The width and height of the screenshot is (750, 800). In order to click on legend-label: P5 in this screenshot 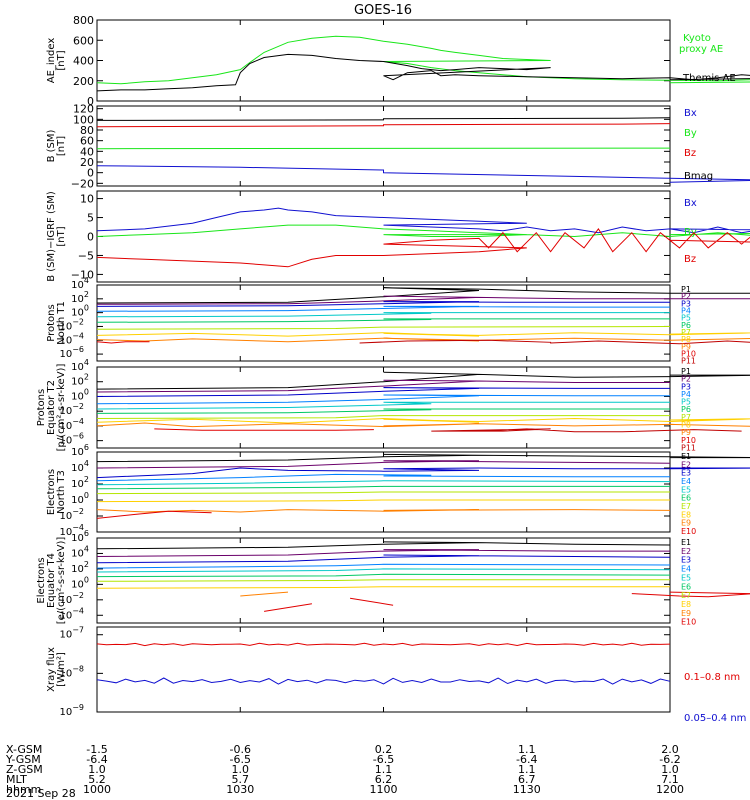, I will do `click(686, 318)`.